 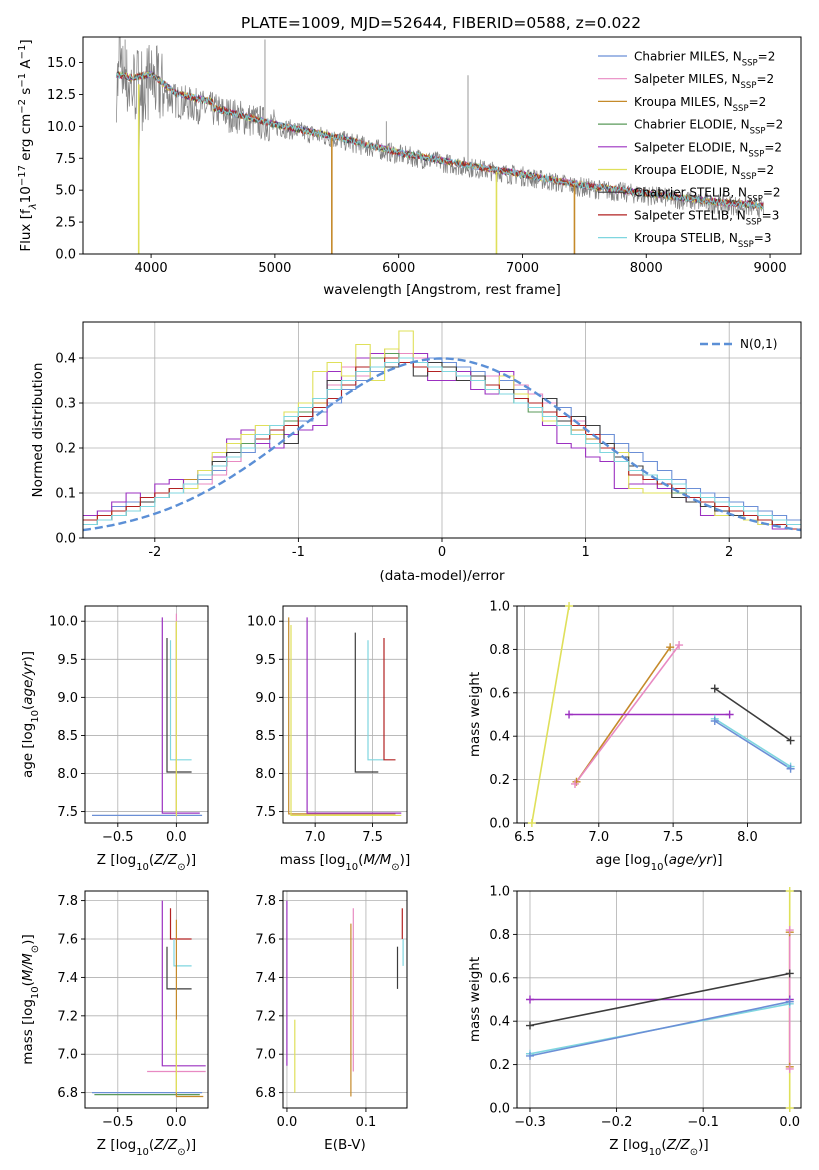 I want to click on plot-area-age-vs-mass, so click(x=345, y=716).